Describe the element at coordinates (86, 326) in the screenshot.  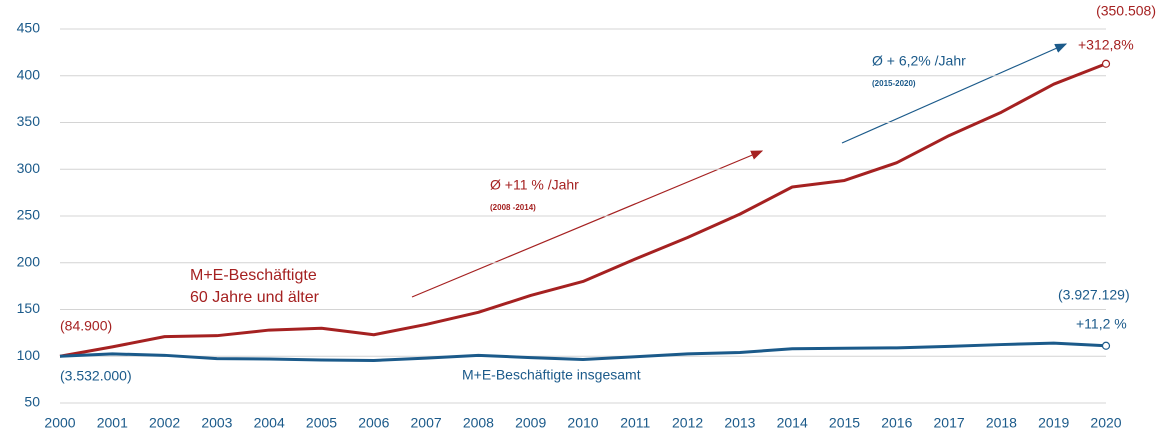
I see `annotation: (84.900)` at that location.